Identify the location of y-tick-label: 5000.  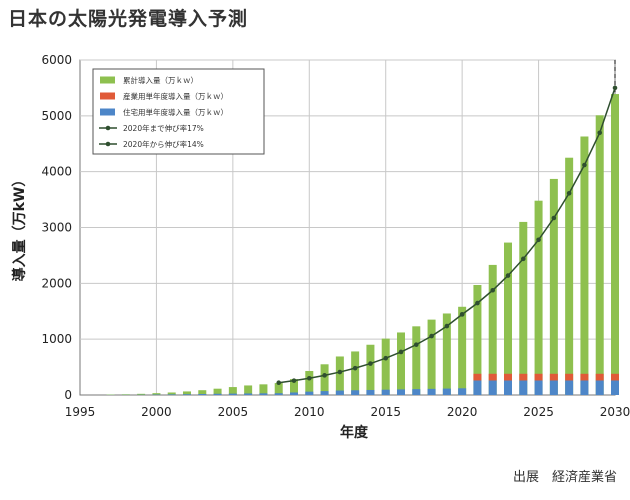
(56, 116).